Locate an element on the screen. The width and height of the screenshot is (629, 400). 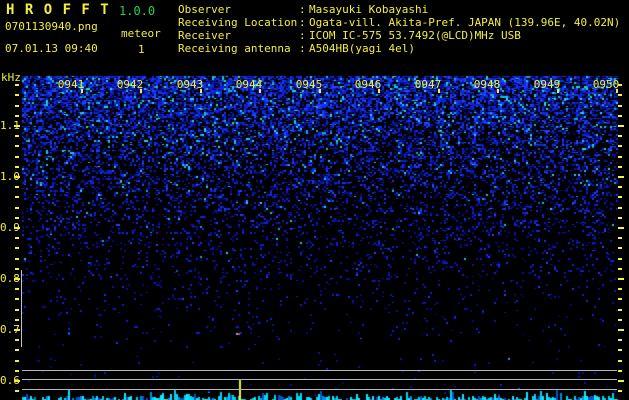
time-label: 0944 is located at coordinates (249, 84).